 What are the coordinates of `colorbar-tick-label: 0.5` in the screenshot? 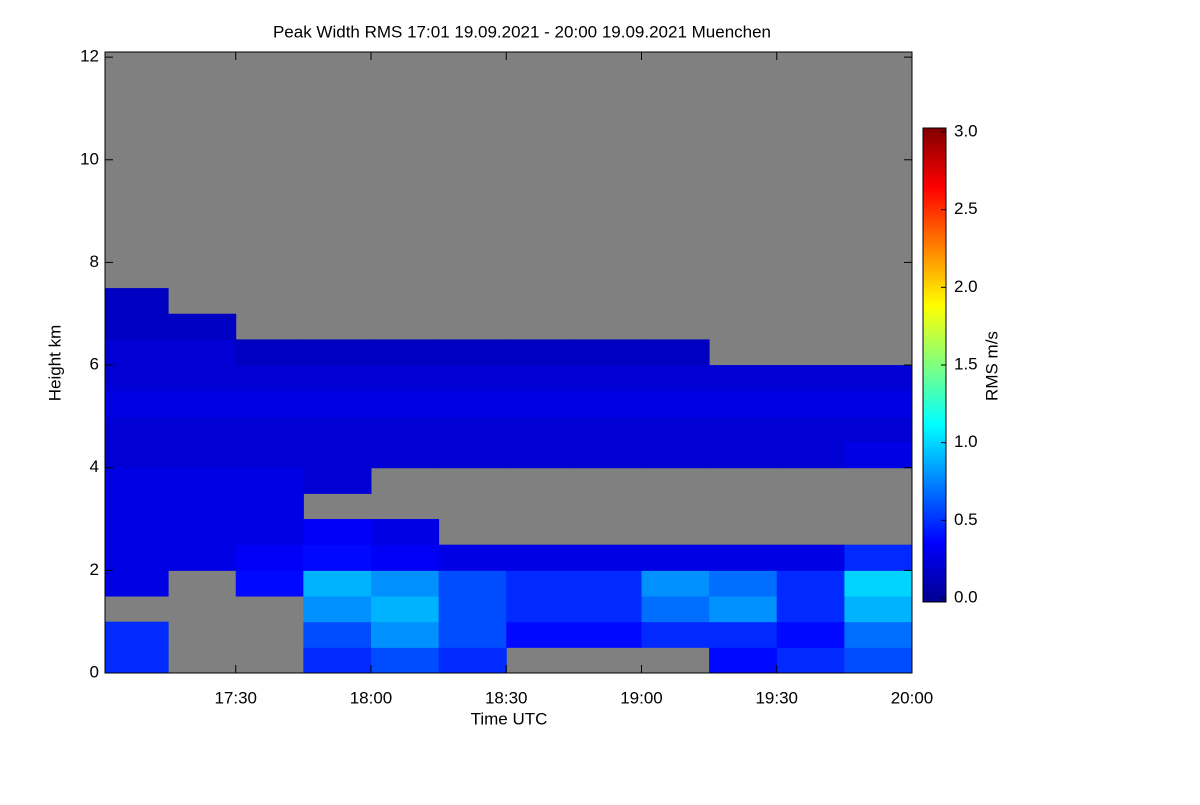 It's located at (966, 519).